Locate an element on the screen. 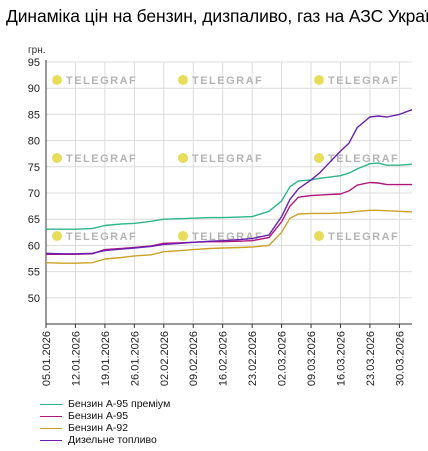 The height and width of the screenshot is (451, 428). y-tick-label: 75 is located at coordinates (34, 168).